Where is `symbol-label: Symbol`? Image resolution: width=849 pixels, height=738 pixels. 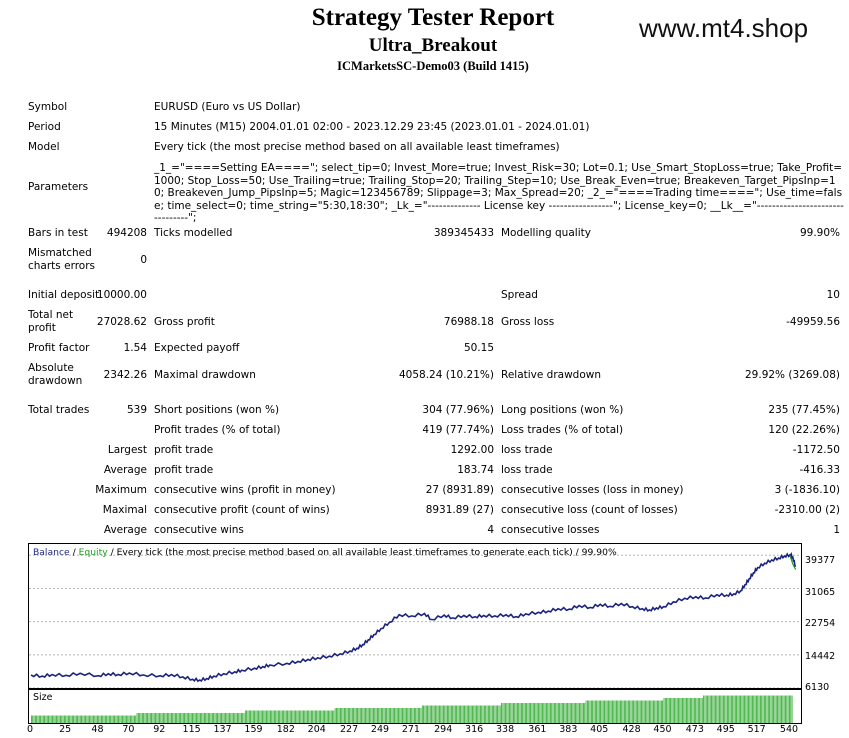 symbol-label: Symbol is located at coordinates (48, 107).